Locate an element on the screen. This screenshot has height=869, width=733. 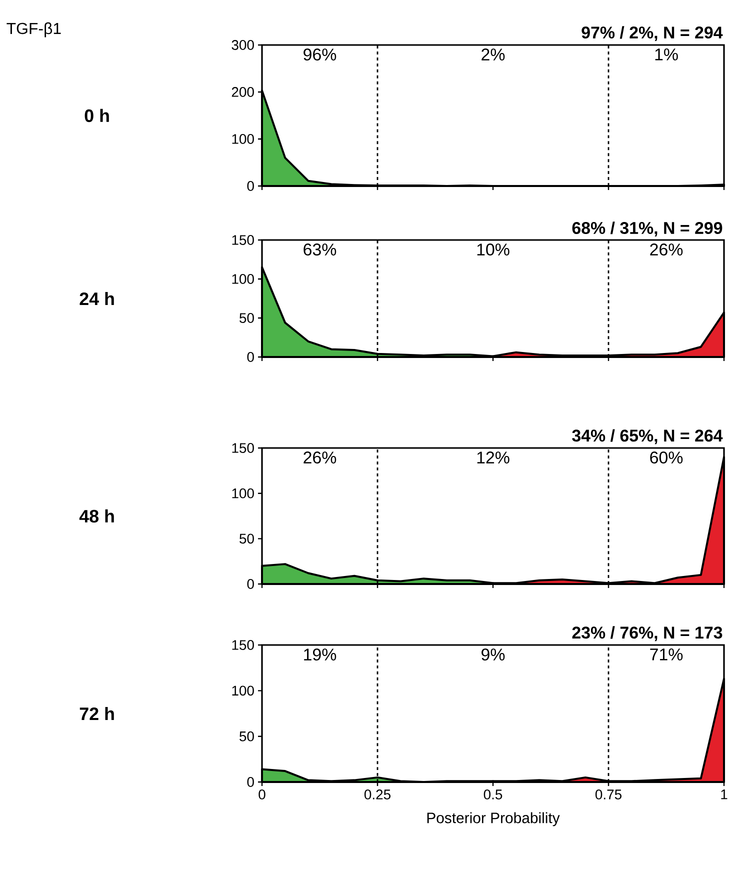
annotation: 19% is located at coordinates (320, 654).